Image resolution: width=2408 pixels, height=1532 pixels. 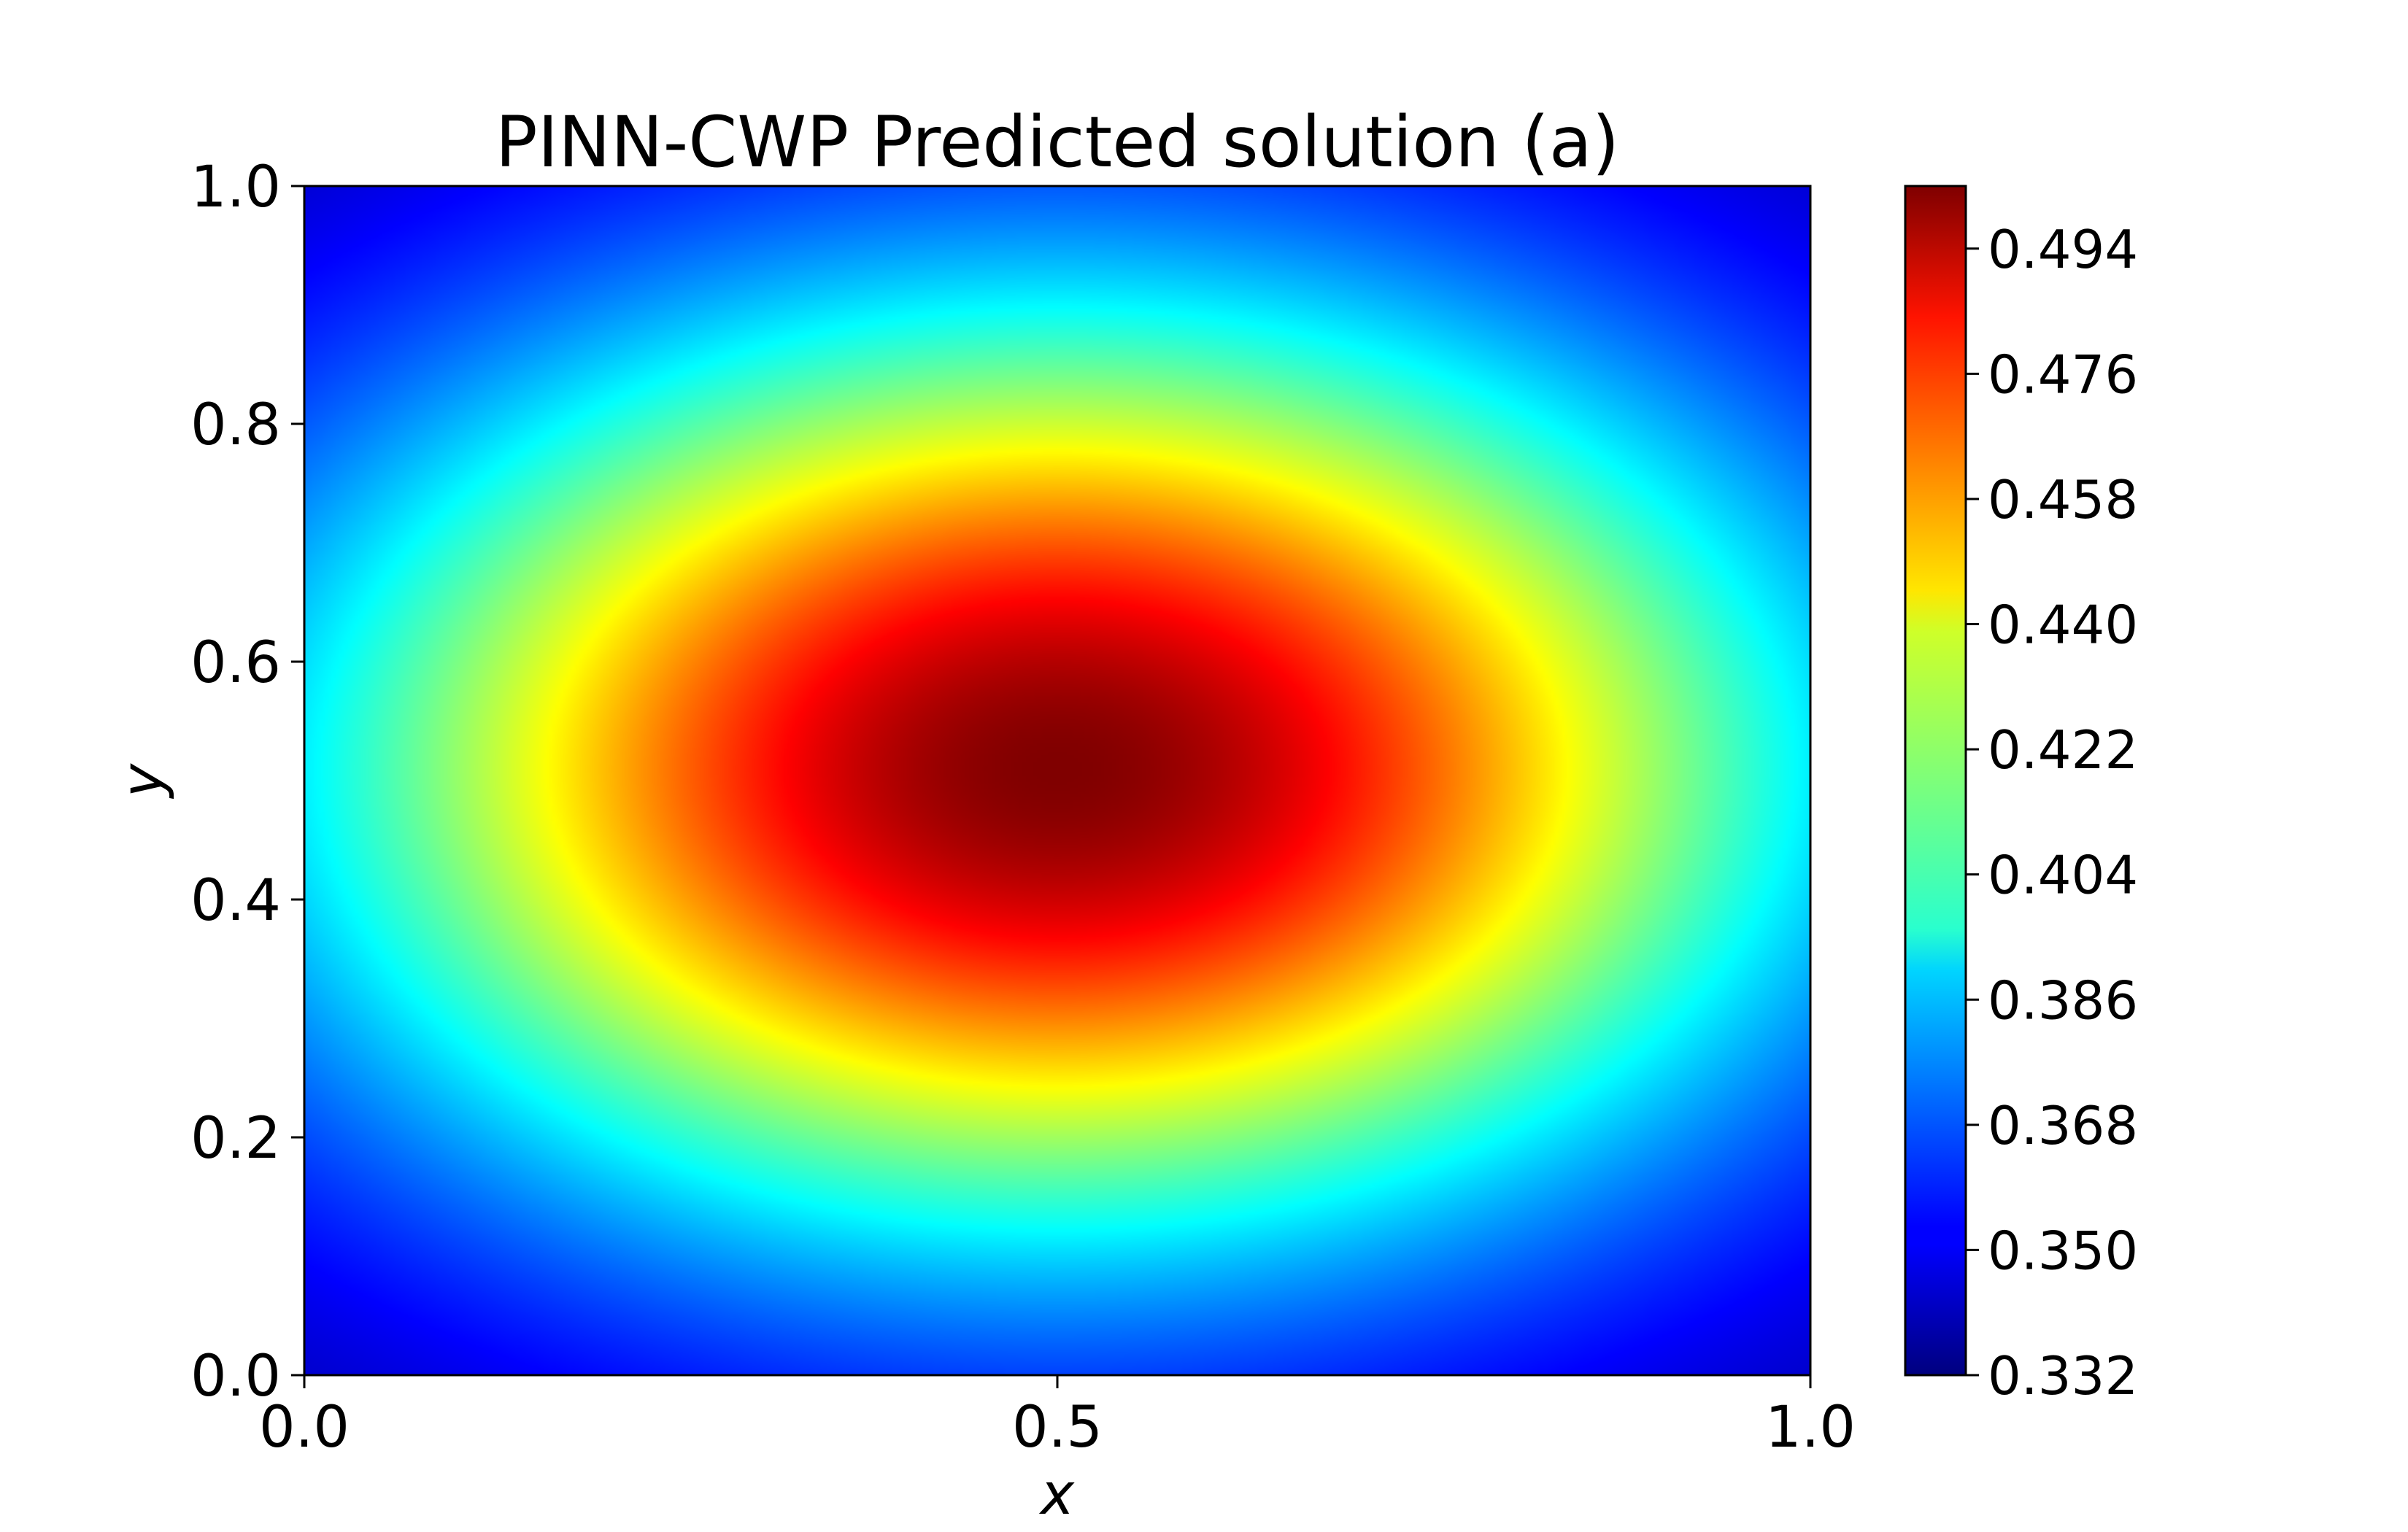 I want to click on y-tick-label: 1.0, so click(x=235, y=187).